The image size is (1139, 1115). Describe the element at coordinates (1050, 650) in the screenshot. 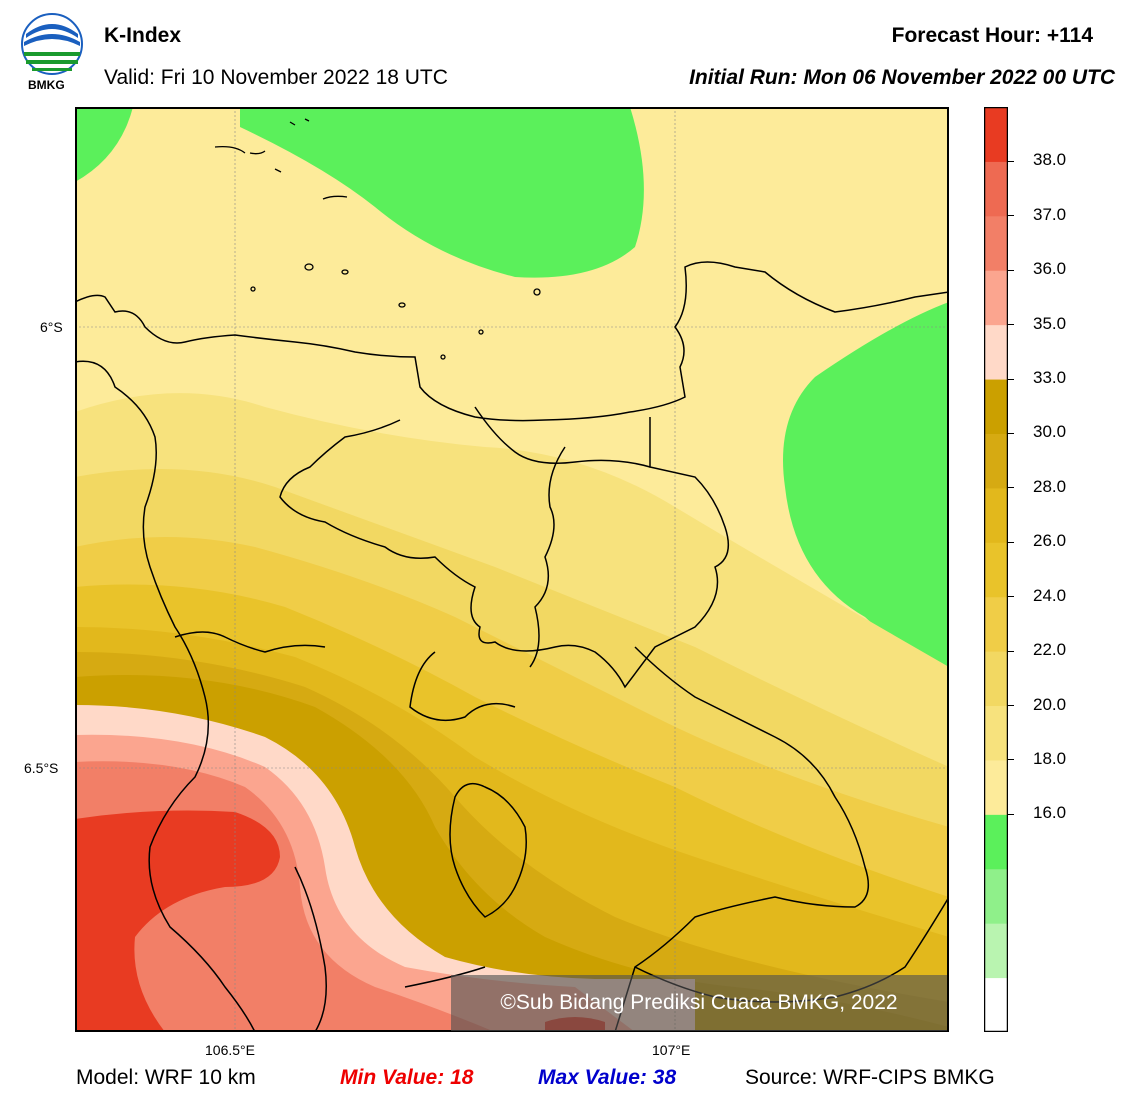

I see `colorbar-tick-label: 22.0` at that location.